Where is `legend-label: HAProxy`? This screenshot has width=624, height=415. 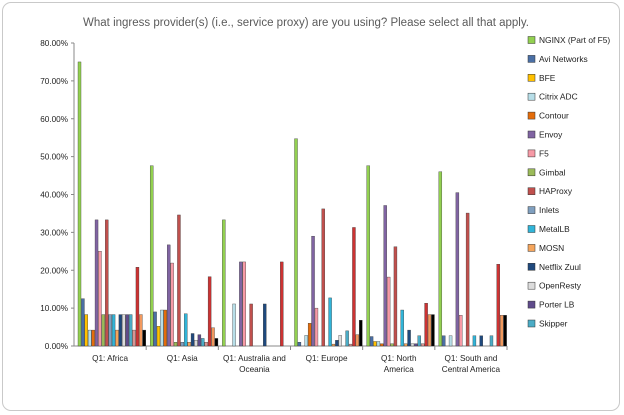
legend-label: HAProxy is located at coordinates (556, 191).